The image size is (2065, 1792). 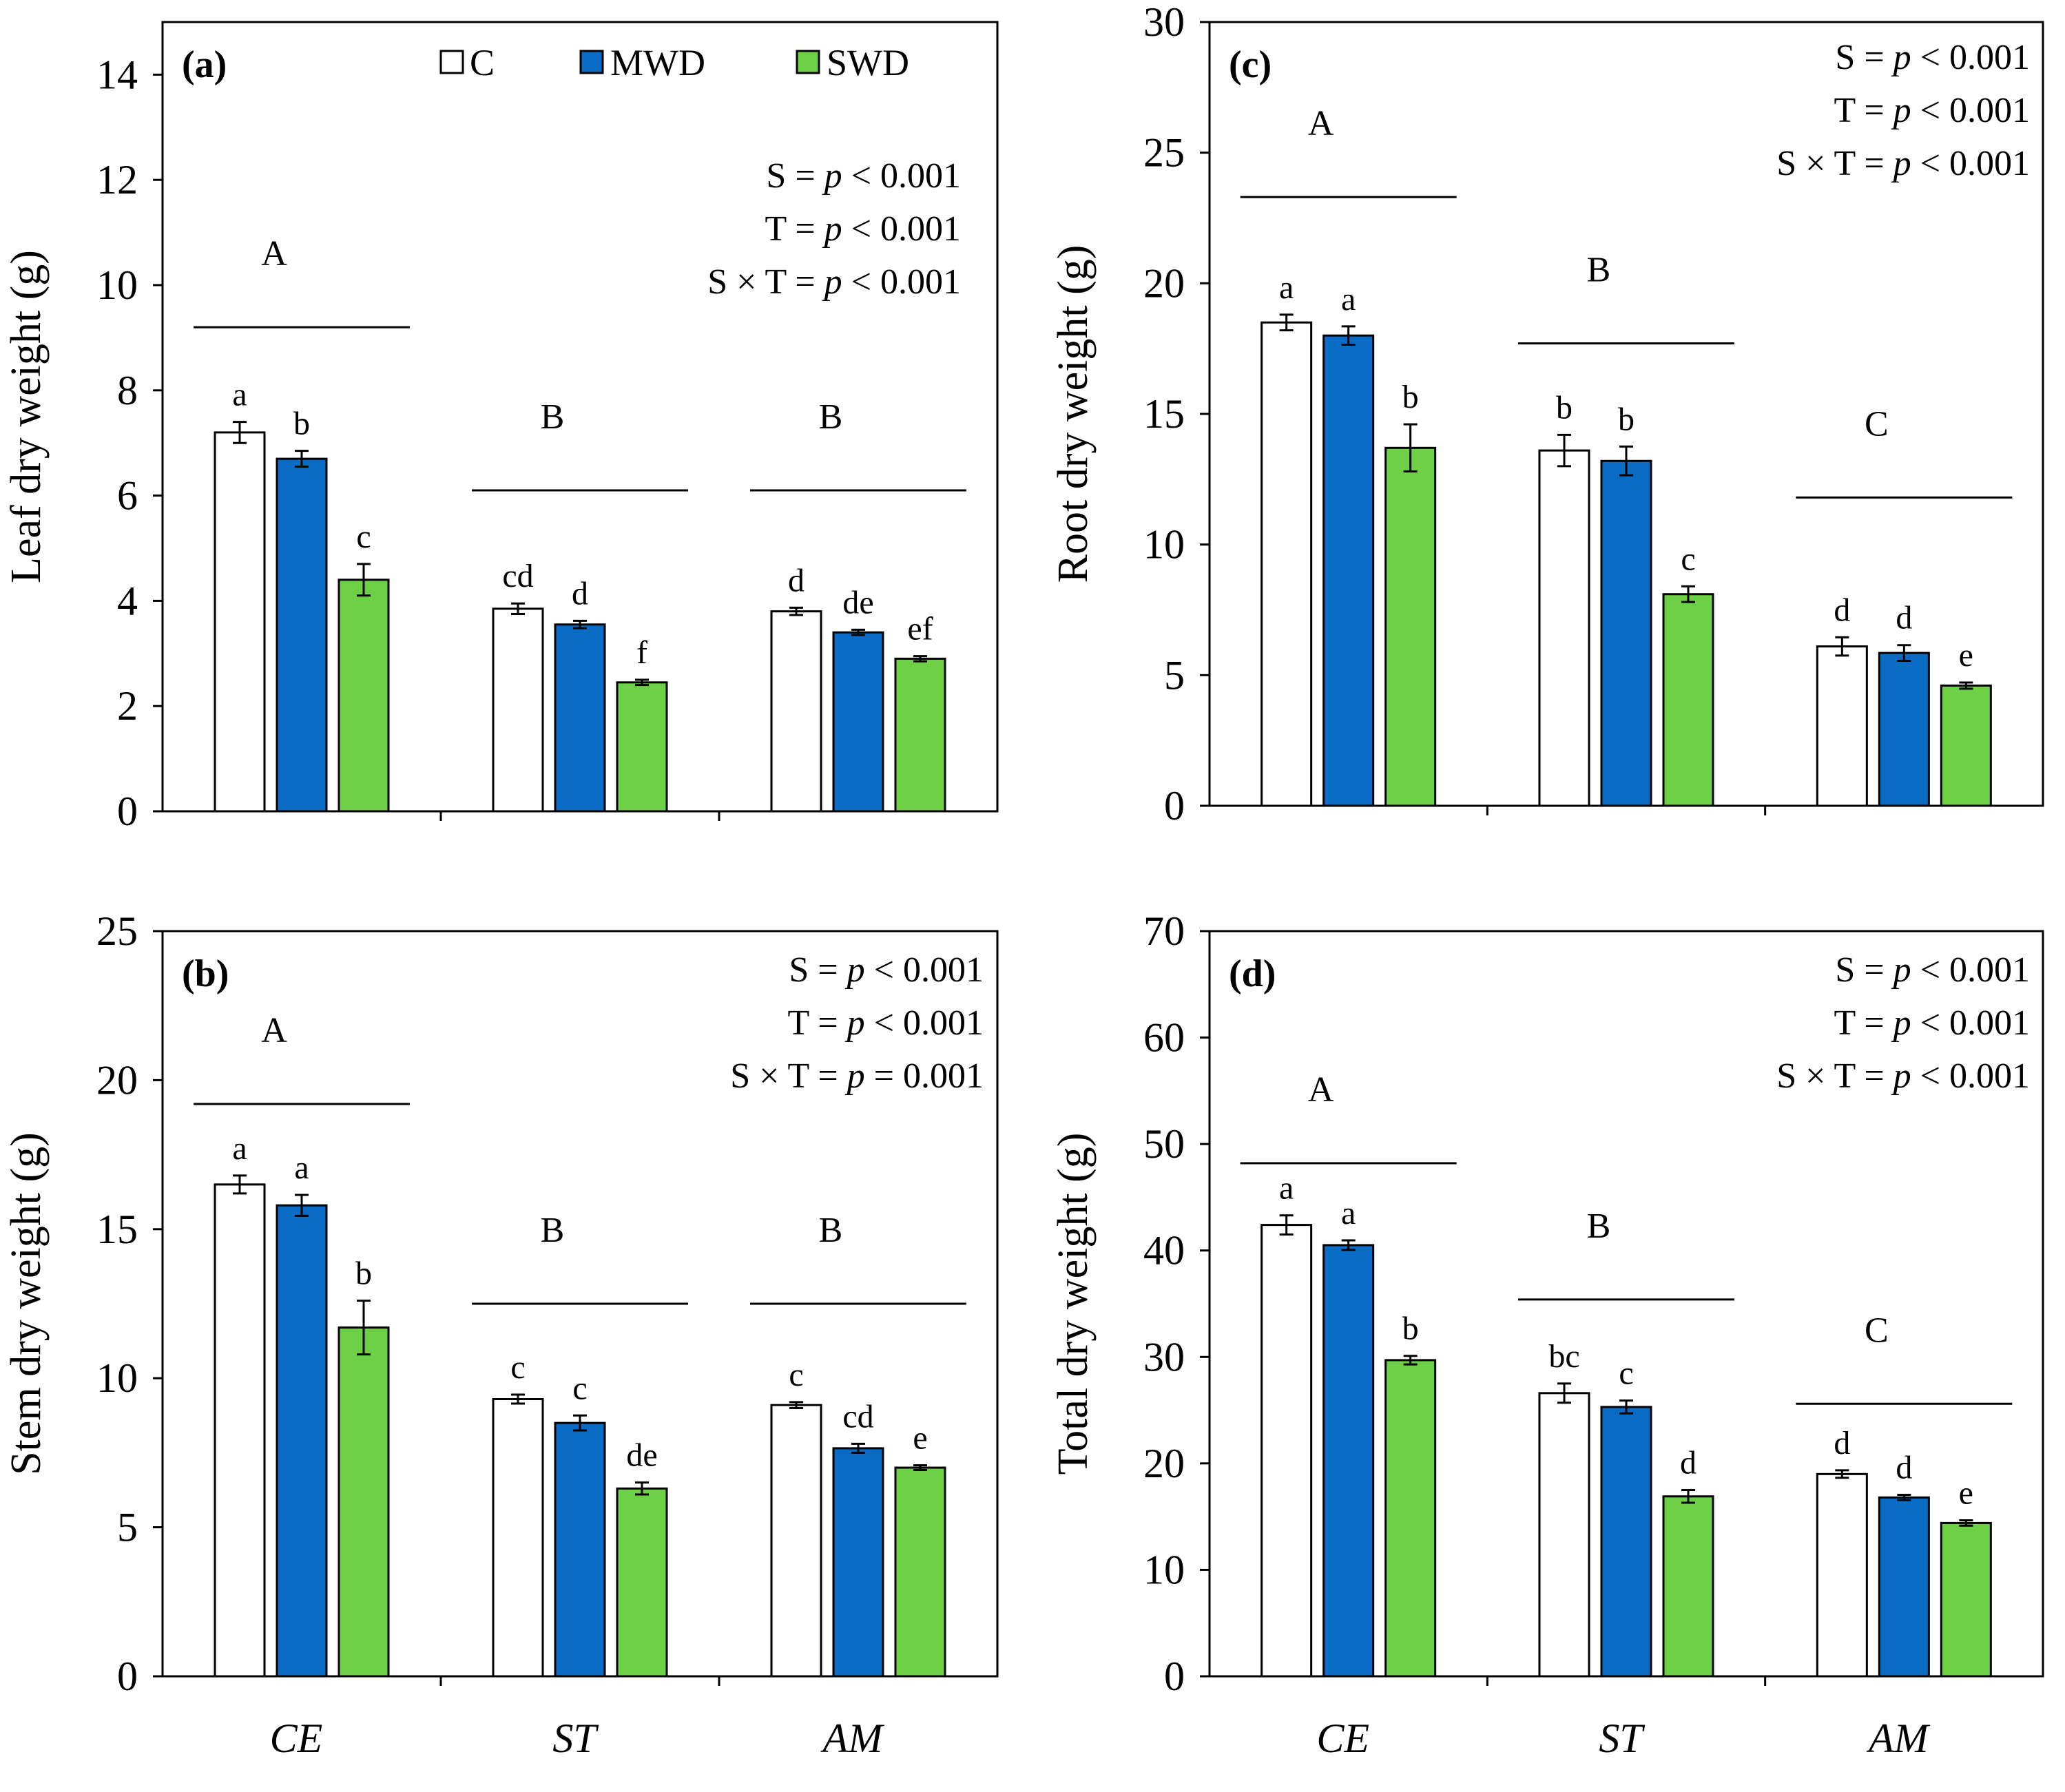 I want to click on y-tick-label: 50, so click(x=1164, y=1144).